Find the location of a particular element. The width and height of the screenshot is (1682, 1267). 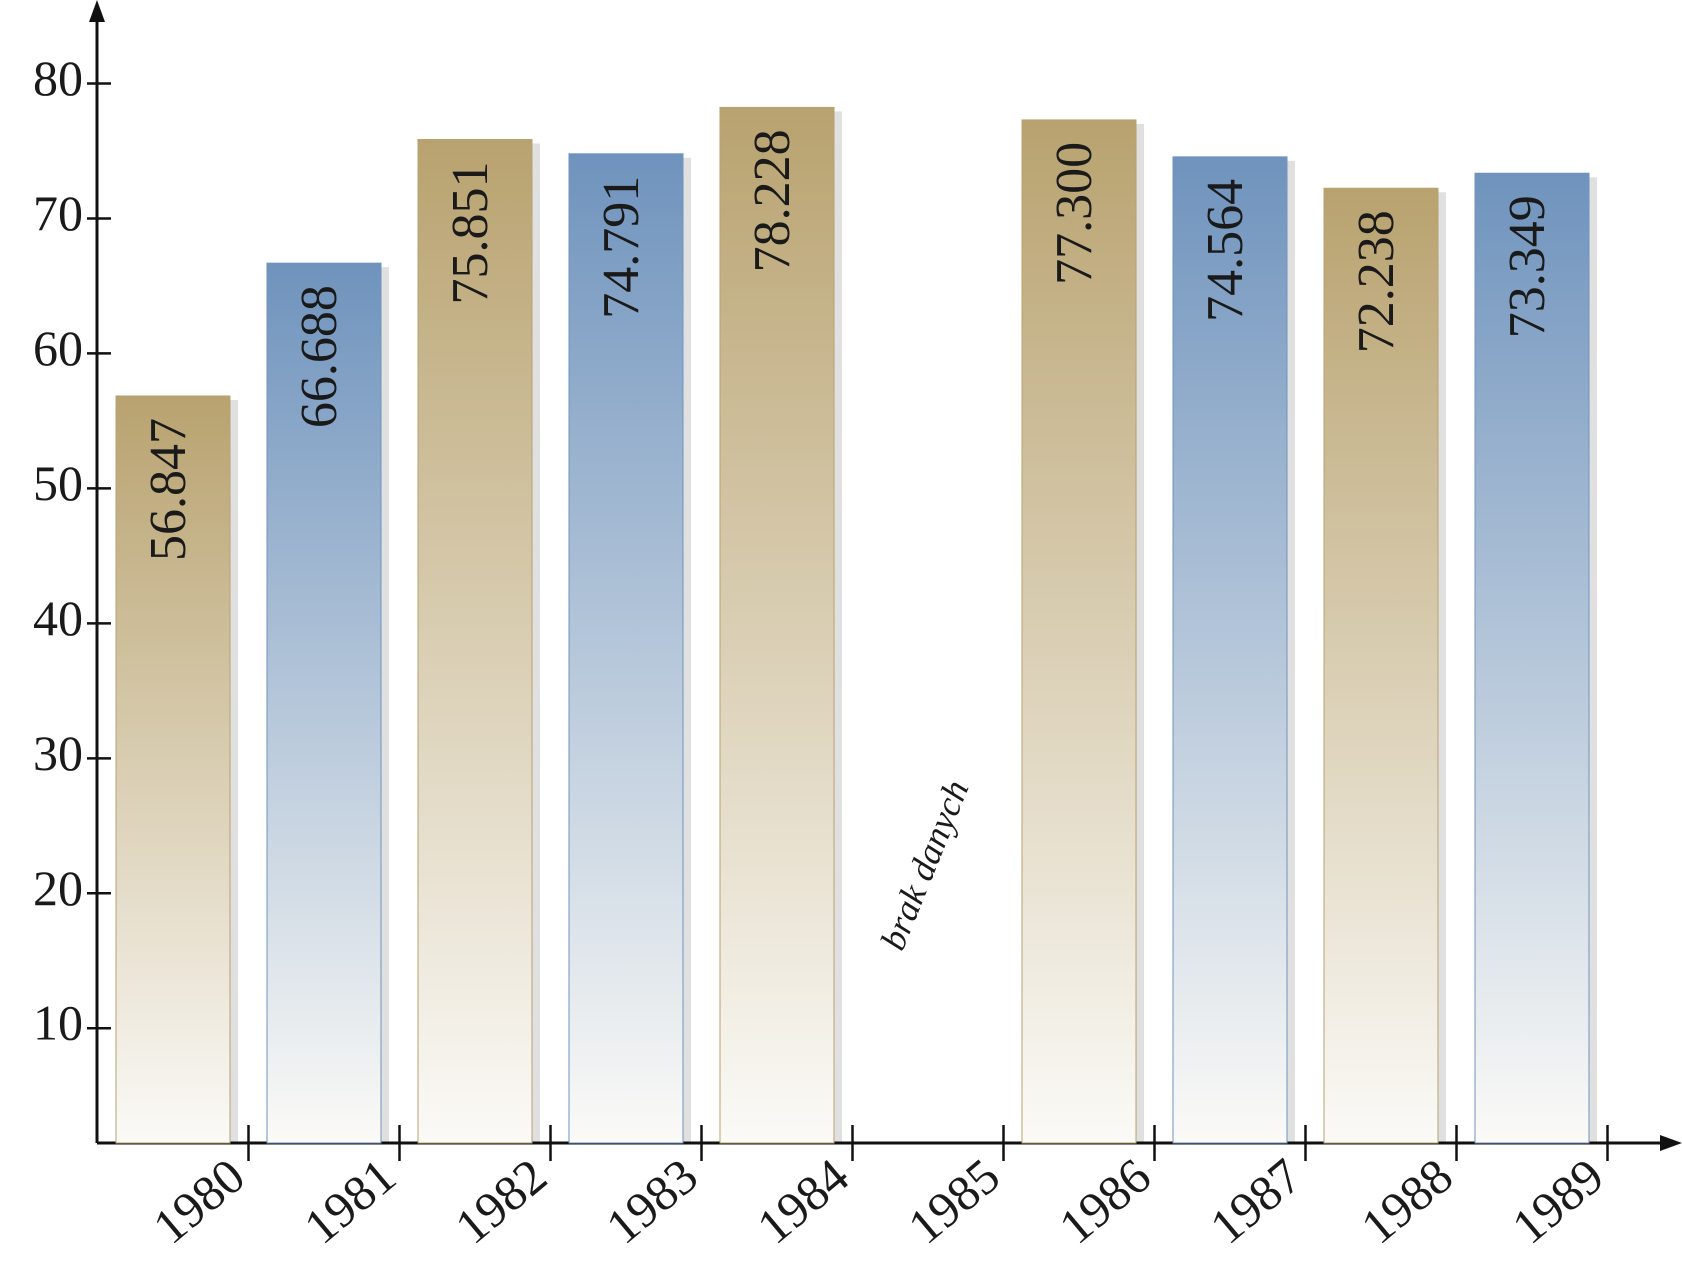

value-label: 74.791 is located at coordinates (621, 247).